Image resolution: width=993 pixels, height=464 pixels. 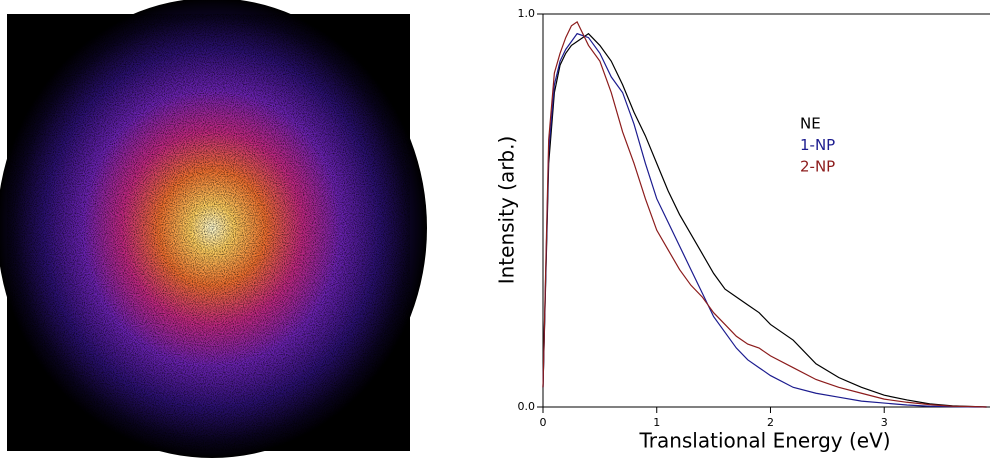 What do you see at coordinates (810, 124) in the screenshot?
I see `legend-entry: NE` at bounding box center [810, 124].